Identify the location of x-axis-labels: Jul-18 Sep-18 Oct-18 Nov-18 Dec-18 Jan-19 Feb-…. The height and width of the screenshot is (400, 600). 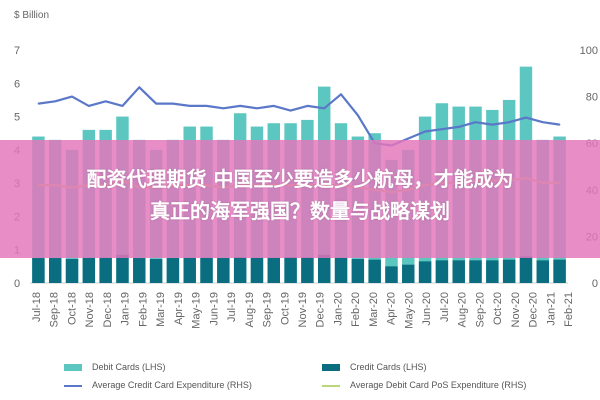
(303, 310).